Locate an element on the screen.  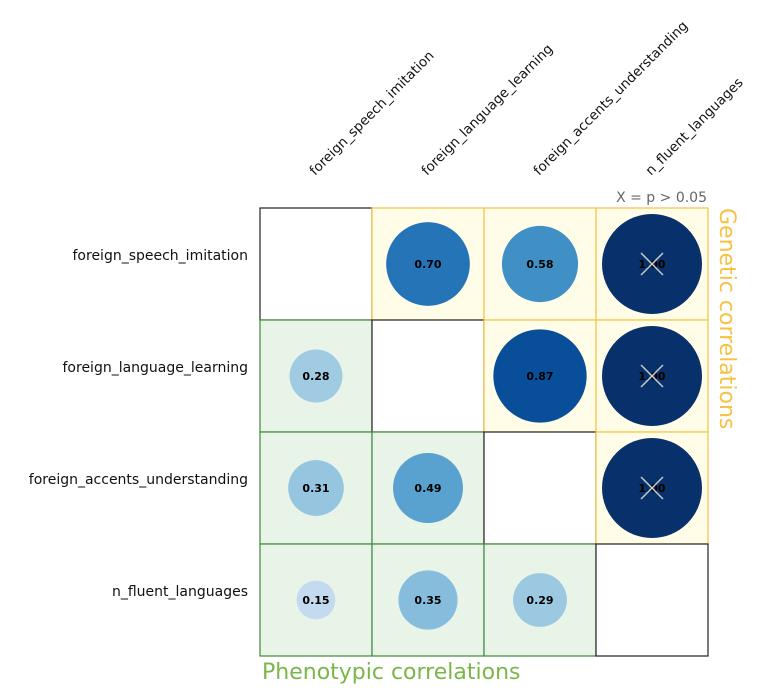
row-label-0: foreign_speech_imitation is located at coordinates (161, 256).